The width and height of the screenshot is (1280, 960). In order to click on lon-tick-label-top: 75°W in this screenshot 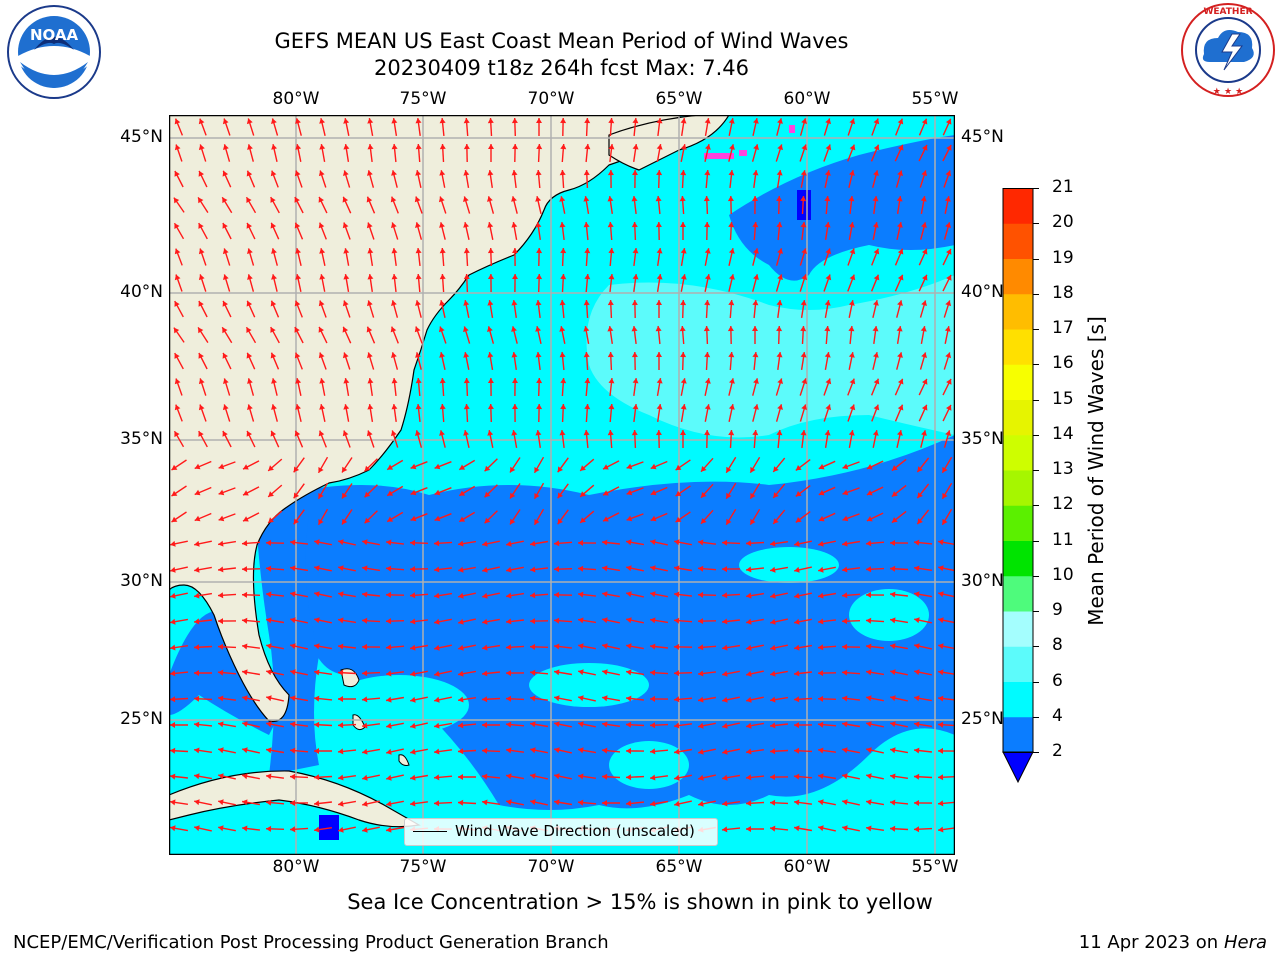, I will do `click(423, 99)`.